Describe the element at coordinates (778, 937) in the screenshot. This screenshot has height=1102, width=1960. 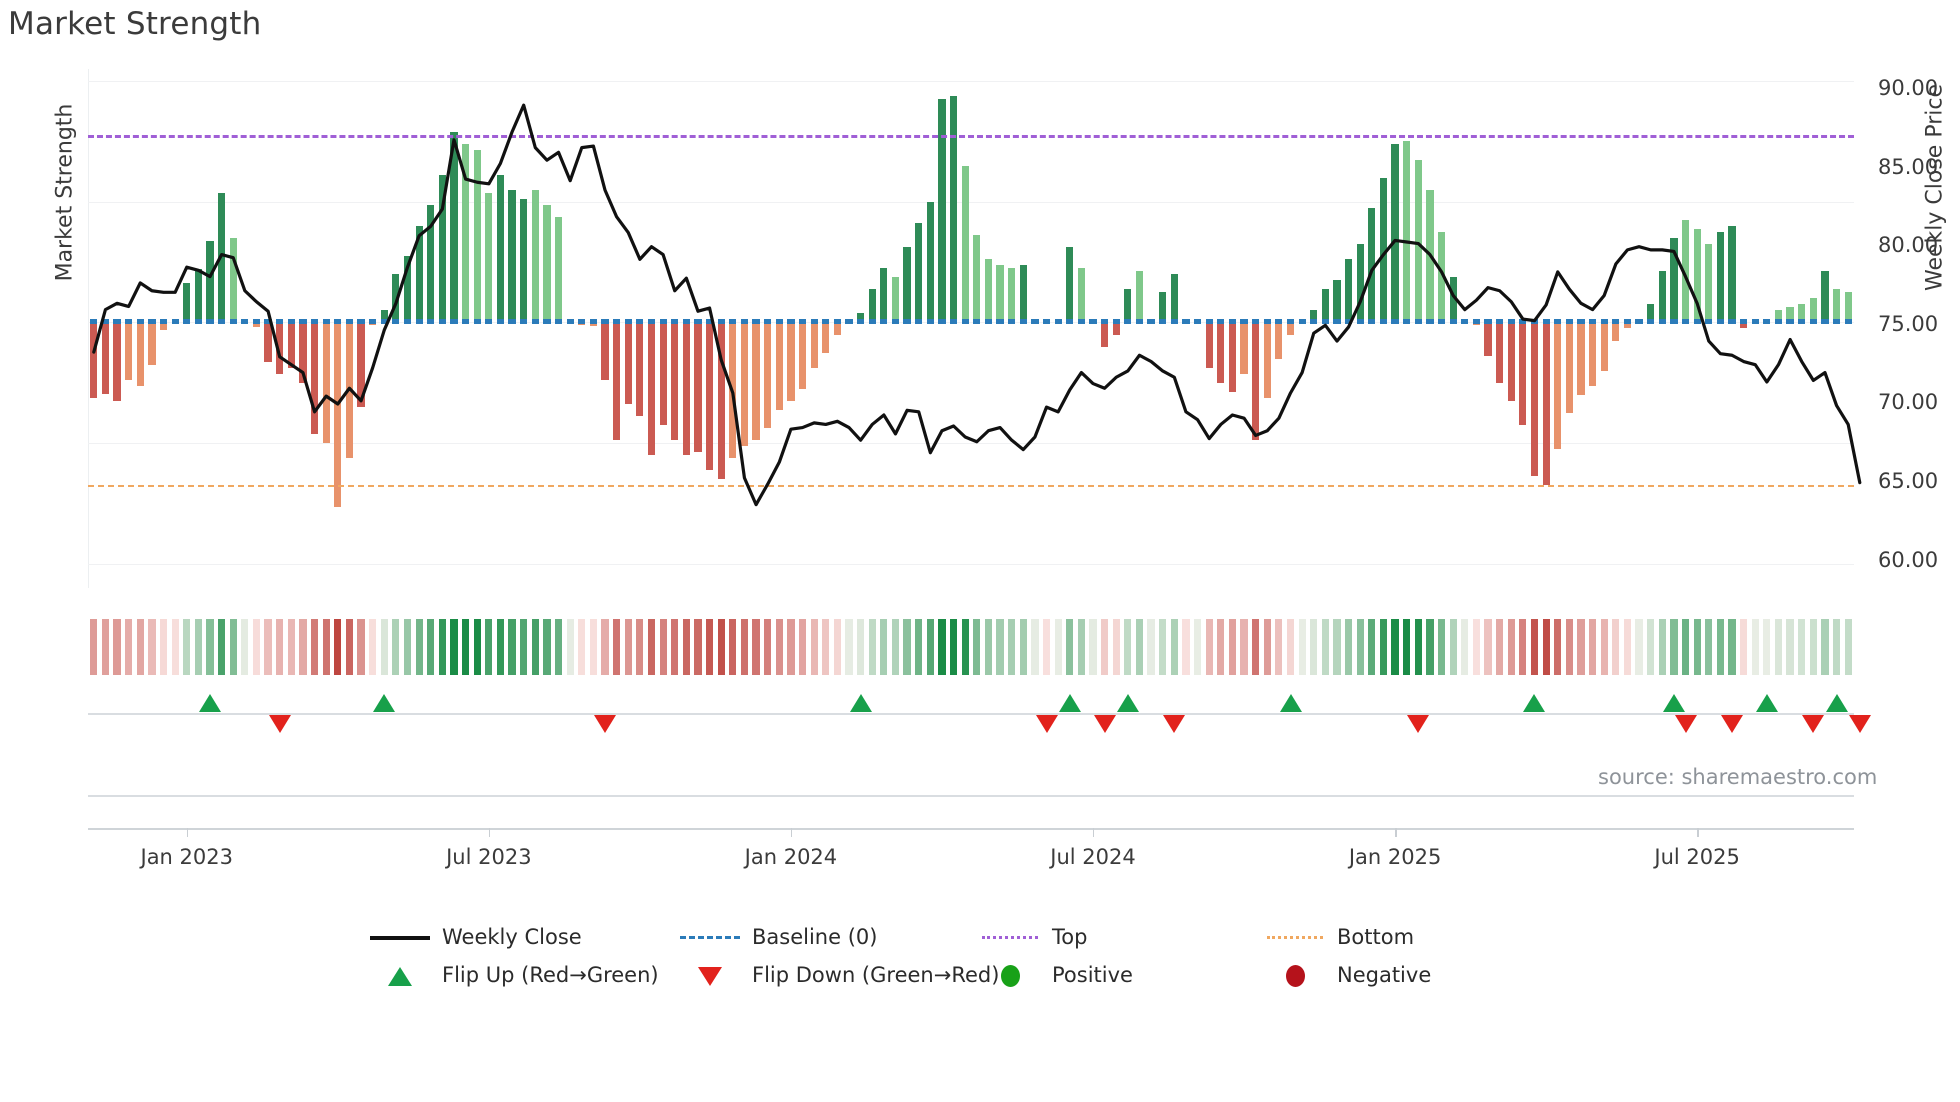
I see `legend-item: Baseline (0)` at that location.